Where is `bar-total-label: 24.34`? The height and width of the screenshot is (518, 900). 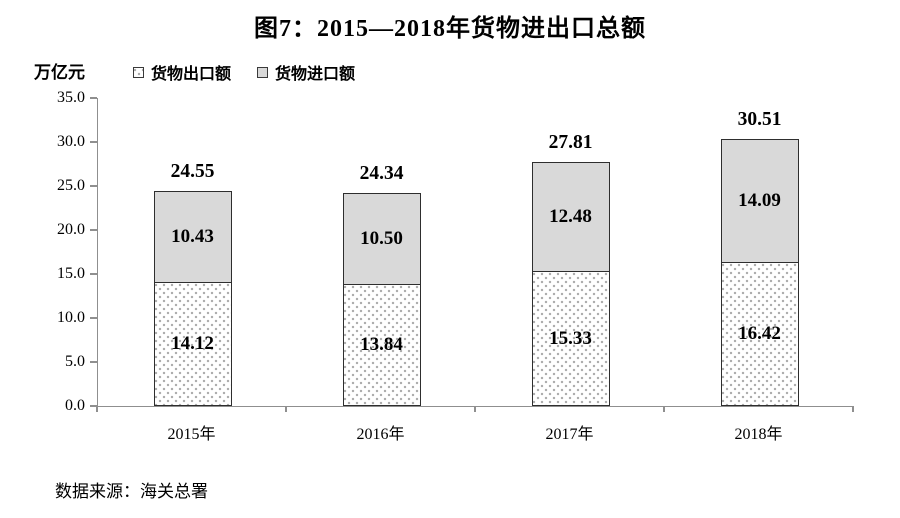
bar-total-label: 24.34 is located at coordinates (381, 173).